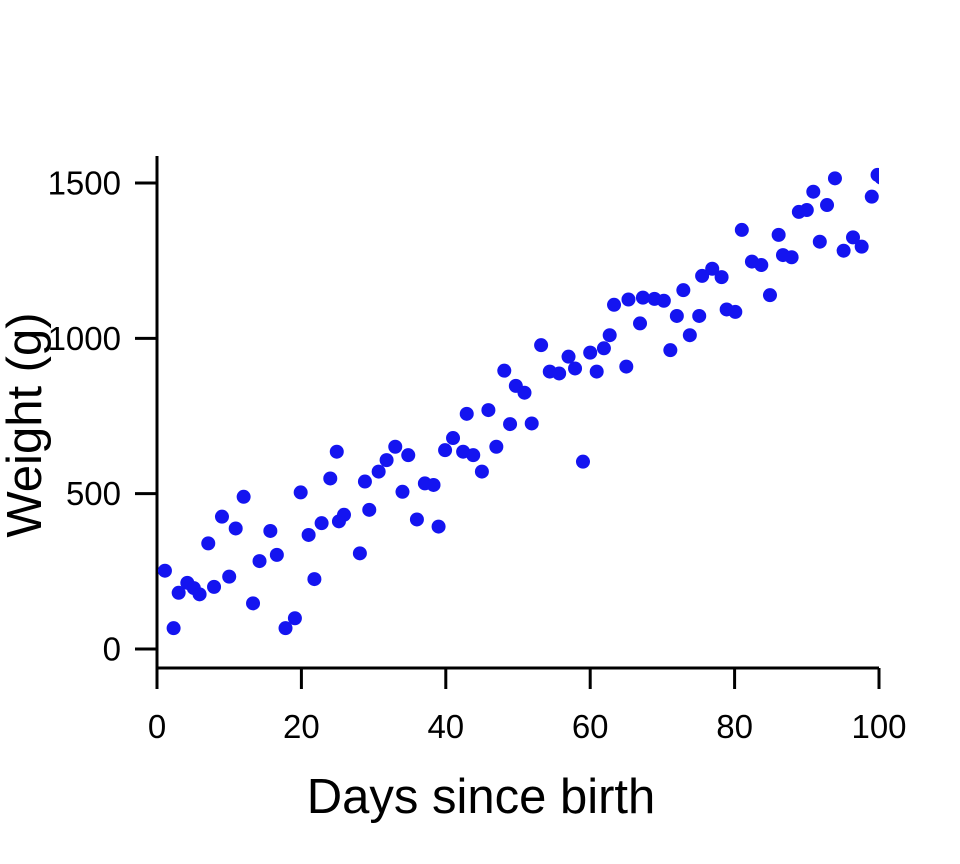  What do you see at coordinates (590, 726) in the screenshot?
I see `x-tick-label: 60` at bounding box center [590, 726].